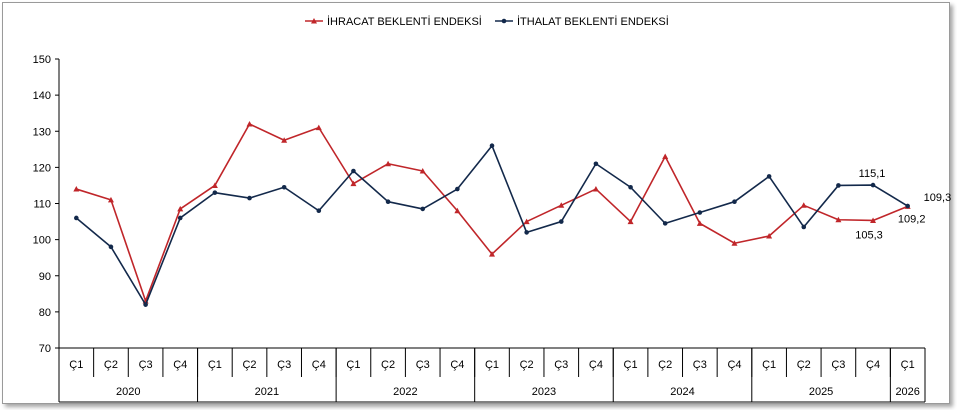 The width and height of the screenshot is (957, 410). I want to click on y-tick-label: 70, so click(45, 349).